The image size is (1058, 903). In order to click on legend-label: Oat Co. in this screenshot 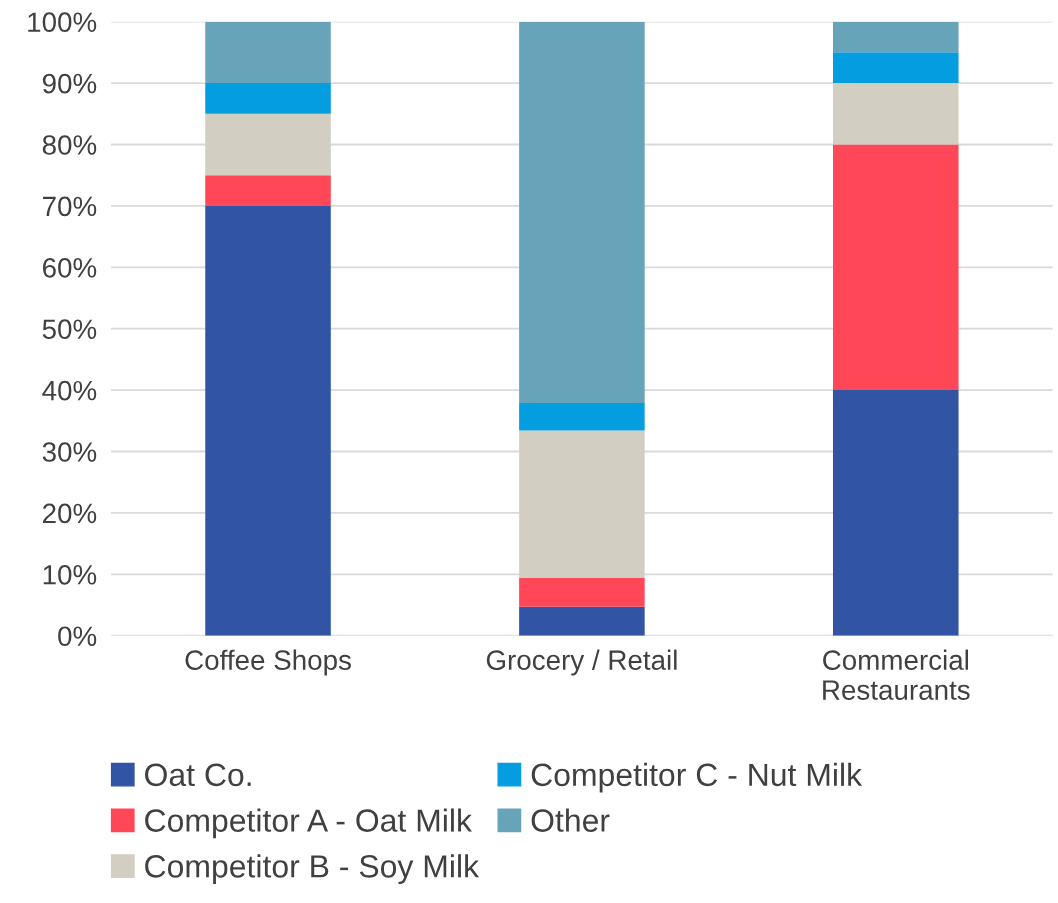, I will do `click(198, 775)`.